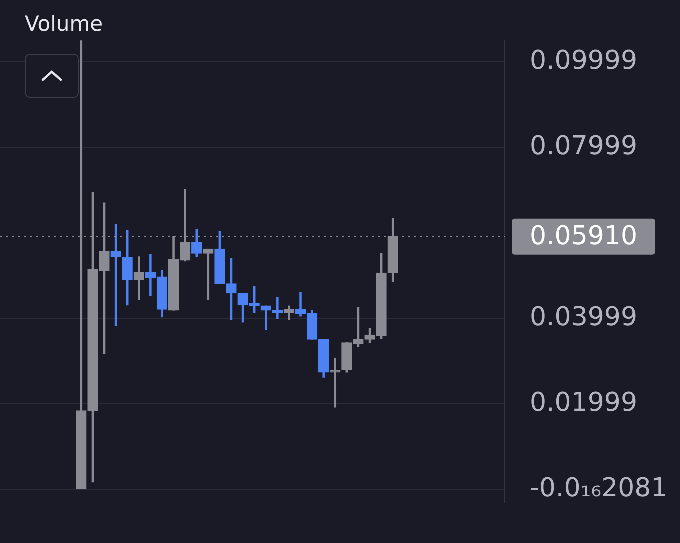 This screenshot has width=680, height=543. I want to click on y-tick-label: 0.07999, so click(584, 146).